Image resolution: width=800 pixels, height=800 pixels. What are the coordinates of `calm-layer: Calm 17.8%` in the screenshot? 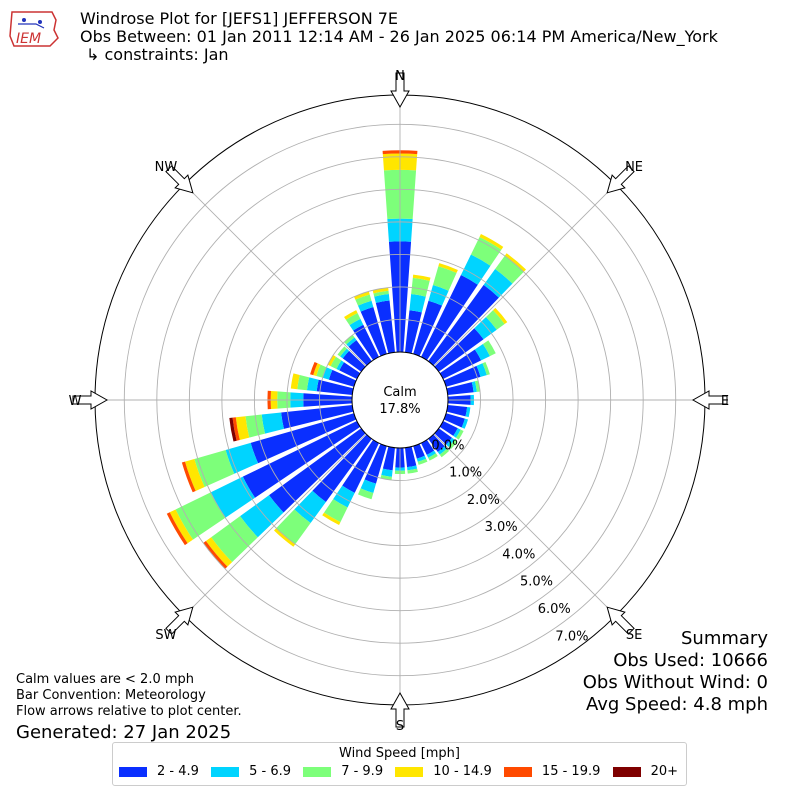 It's located at (400, 400).